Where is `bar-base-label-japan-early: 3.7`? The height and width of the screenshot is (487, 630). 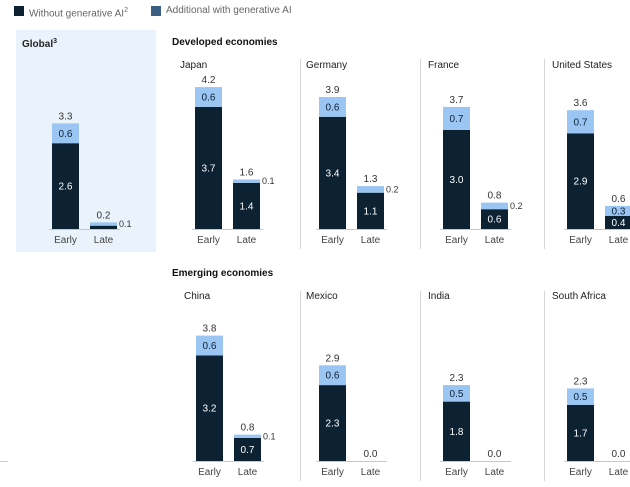 bar-base-label-japan-early: 3.7 is located at coordinates (209, 168).